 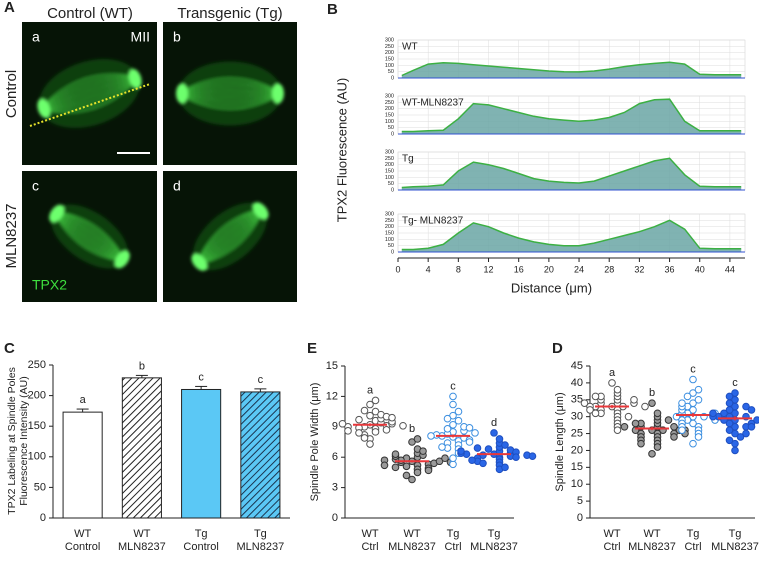 I want to click on x-tick-label: 16, so click(x=519, y=269).